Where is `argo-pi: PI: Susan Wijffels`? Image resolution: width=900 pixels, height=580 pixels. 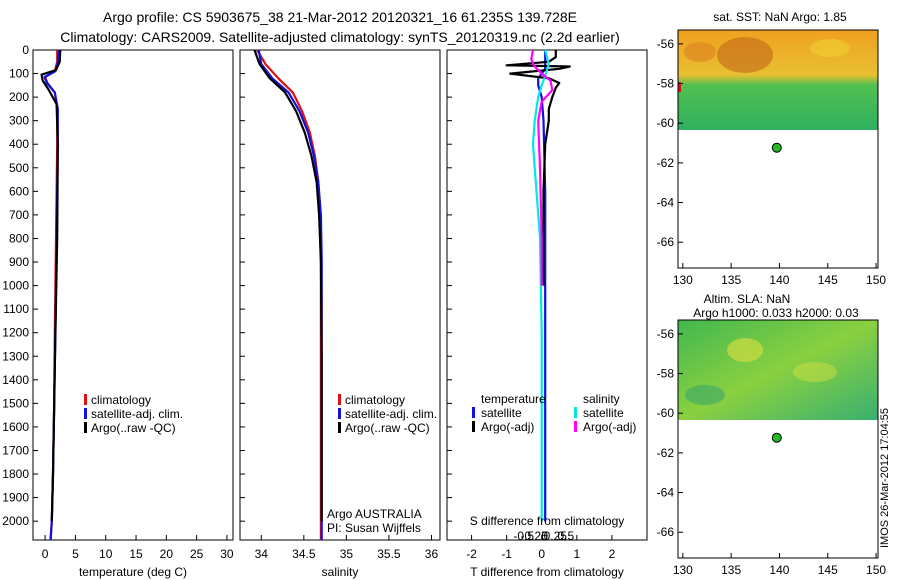 argo-pi: PI: Susan Wijffels is located at coordinates (374, 528).